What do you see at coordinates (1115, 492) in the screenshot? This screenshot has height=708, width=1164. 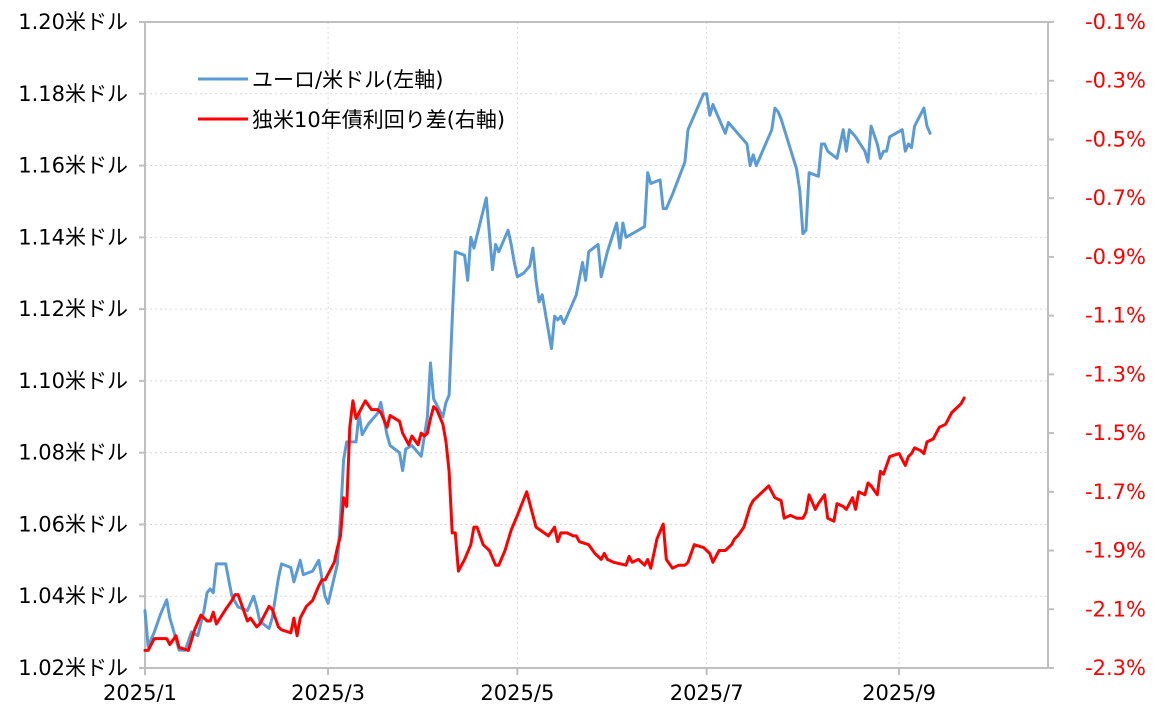 I see `right-tick-label: -1.7%` at bounding box center [1115, 492].